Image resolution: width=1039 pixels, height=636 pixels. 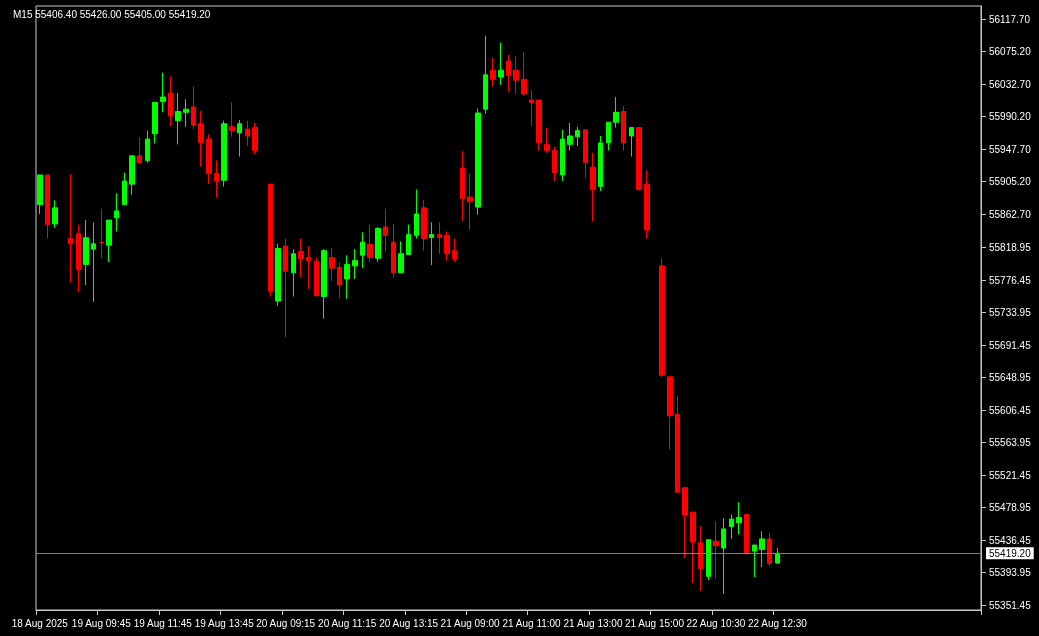 What do you see at coordinates (1010, 553) in the screenshot?
I see `ref-line-label: 55419.20` at bounding box center [1010, 553].